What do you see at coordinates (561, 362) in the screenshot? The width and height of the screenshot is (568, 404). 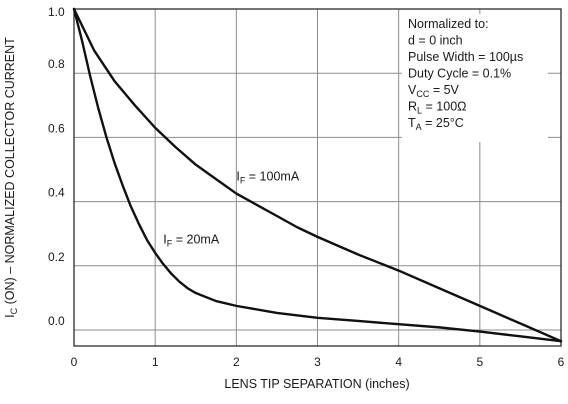 I see `x-tick-label: 6` at bounding box center [561, 362].